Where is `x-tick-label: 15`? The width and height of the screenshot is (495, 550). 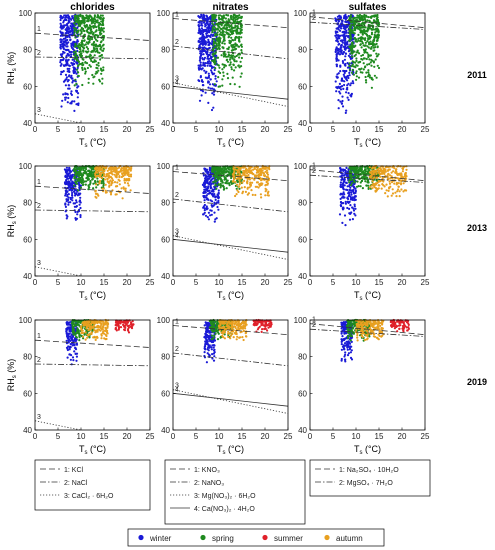
x-tick-label: 15 is located at coordinates (379, 282).